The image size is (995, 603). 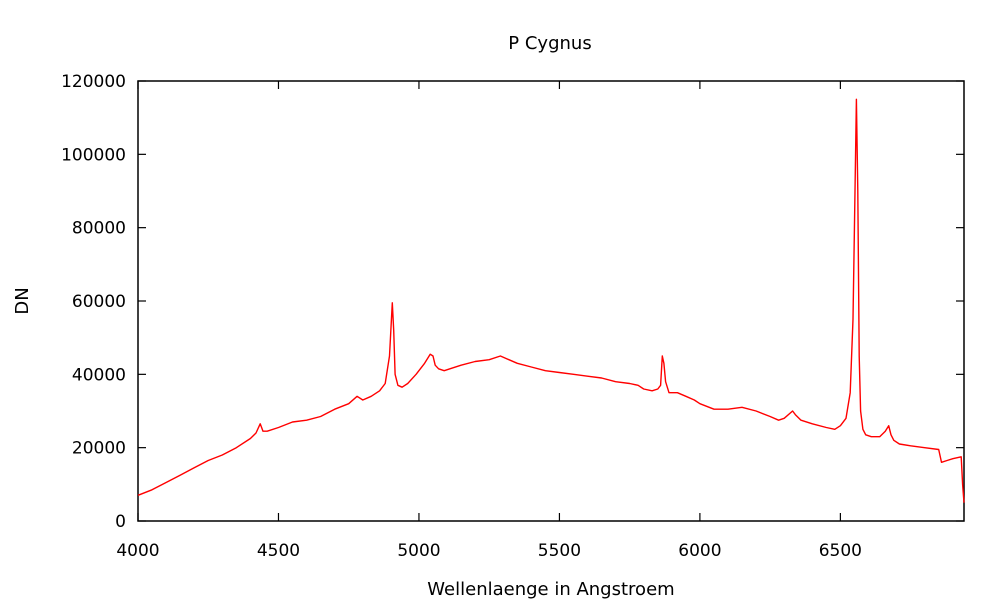 What do you see at coordinates (93, 155) in the screenshot?
I see `y-tick-label: 100000` at bounding box center [93, 155].